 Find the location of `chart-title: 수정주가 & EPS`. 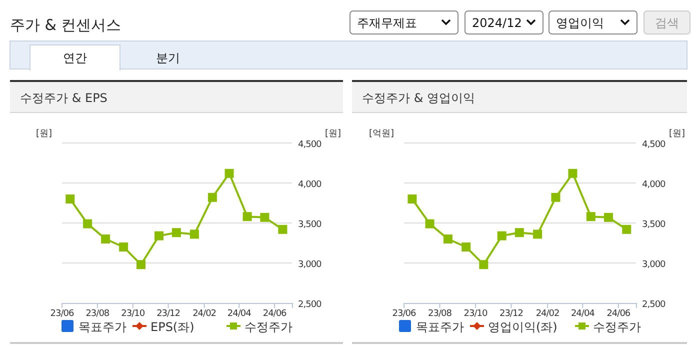

chart-title: 수정주가 & EPS is located at coordinates (64, 98).